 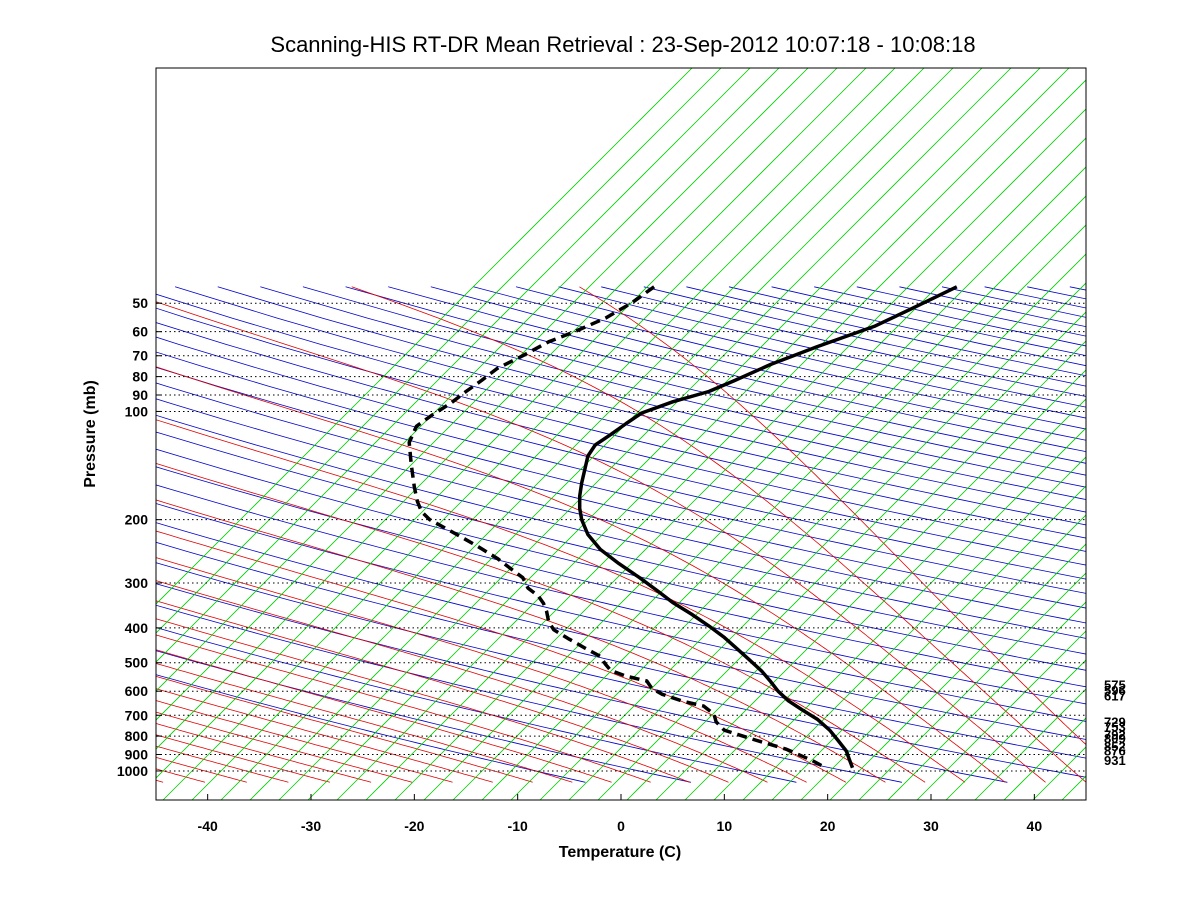 What do you see at coordinates (1115, 696) in the screenshot?
I see `side-pressure-label: 617` at bounding box center [1115, 696].